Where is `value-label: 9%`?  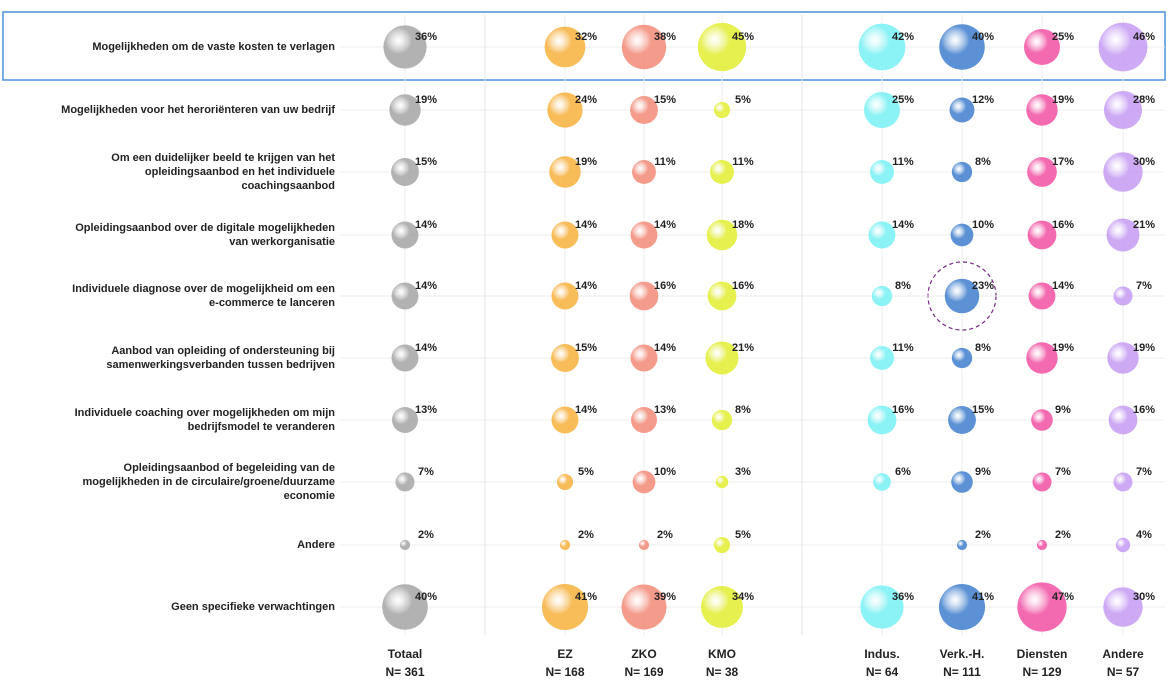 value-label: 9% is located at coordinates (983, 472).